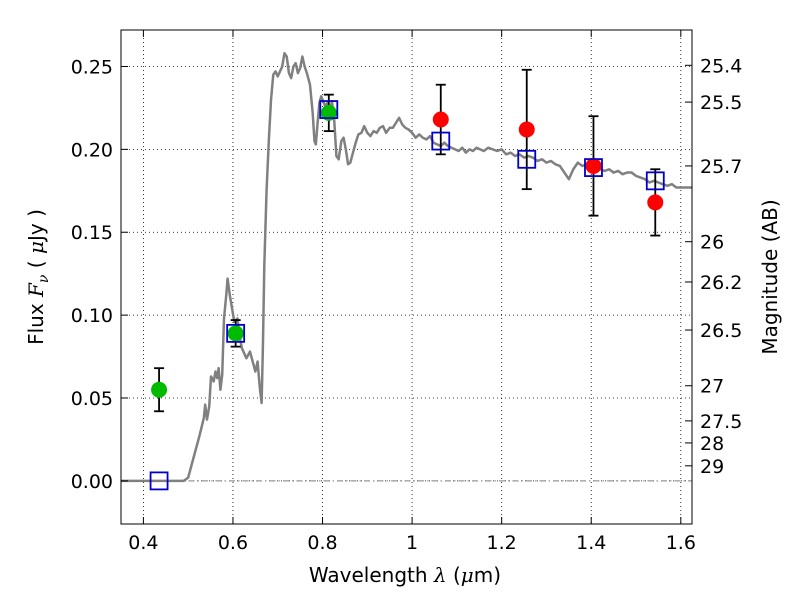  I want to click on x-tick-label: 1.4, so click(591, 543).